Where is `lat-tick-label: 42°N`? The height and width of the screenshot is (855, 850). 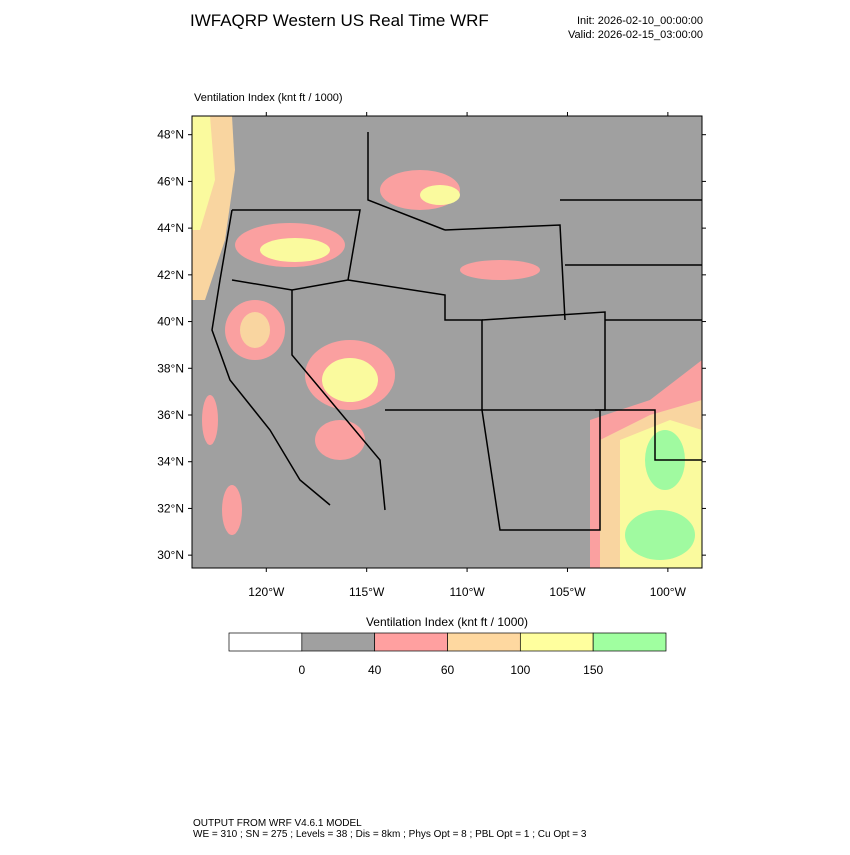
lat-tick-label: 42°N is located at coordinates (170, 275).